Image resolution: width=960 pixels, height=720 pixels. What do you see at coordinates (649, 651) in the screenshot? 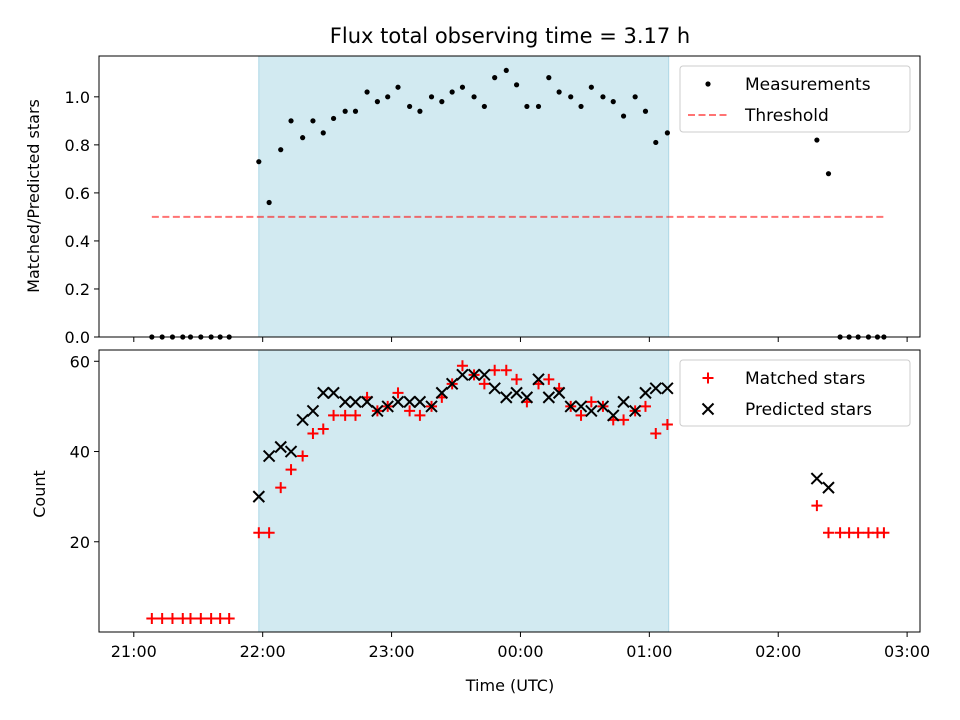
I see `x-tick-label: 01:00` at bounding box center [649, 651].